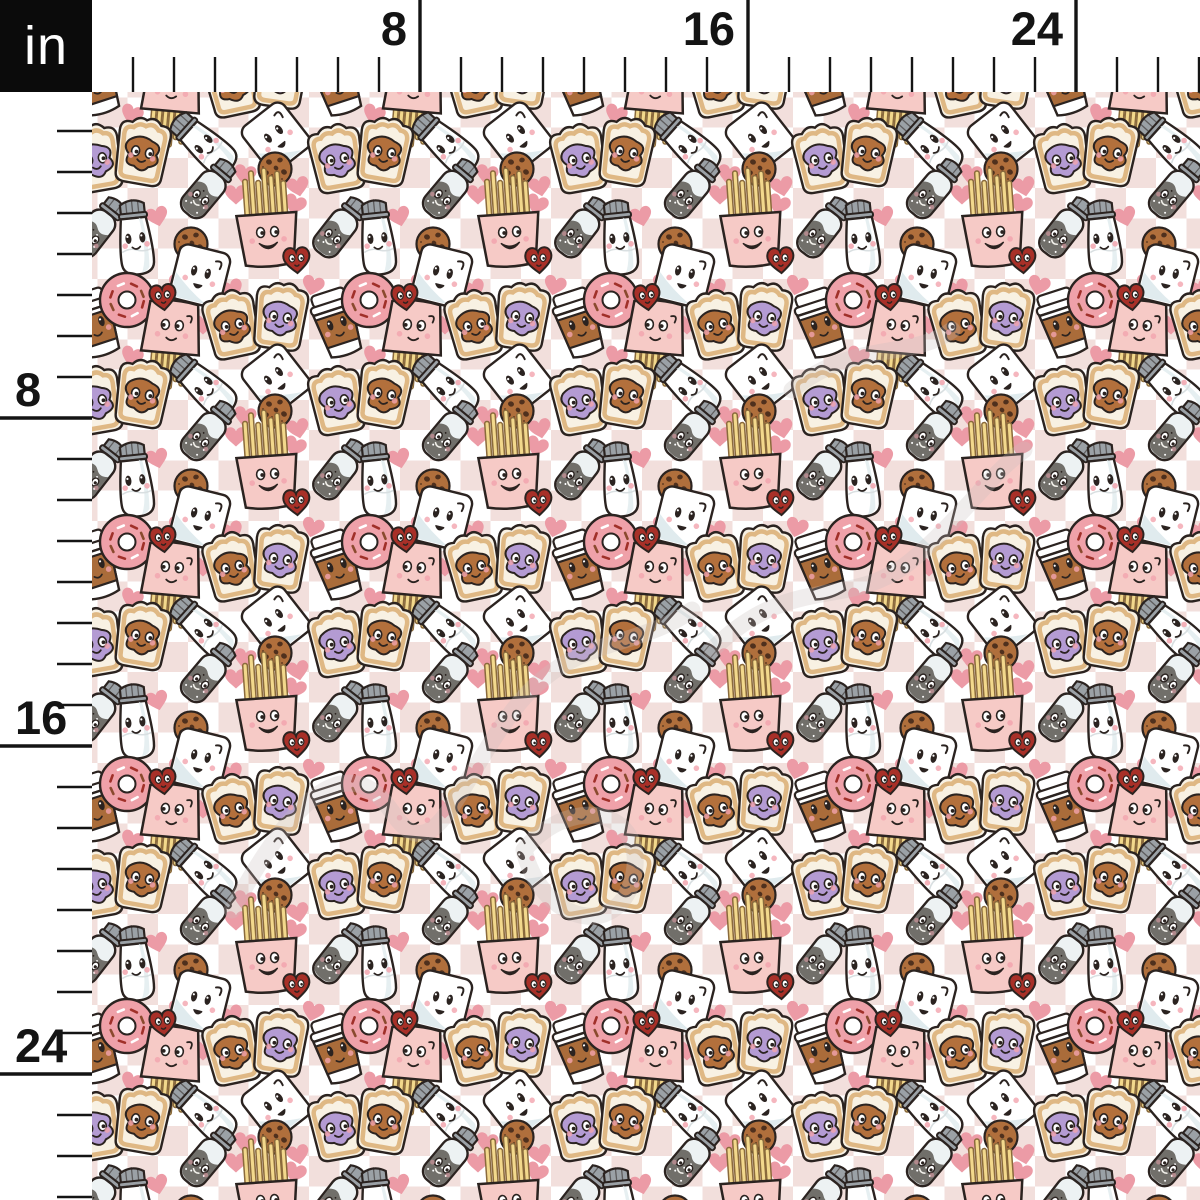 This screenshot has width=1200, height=1200. I want to click on ruler-top-bg, so click(600, 46).